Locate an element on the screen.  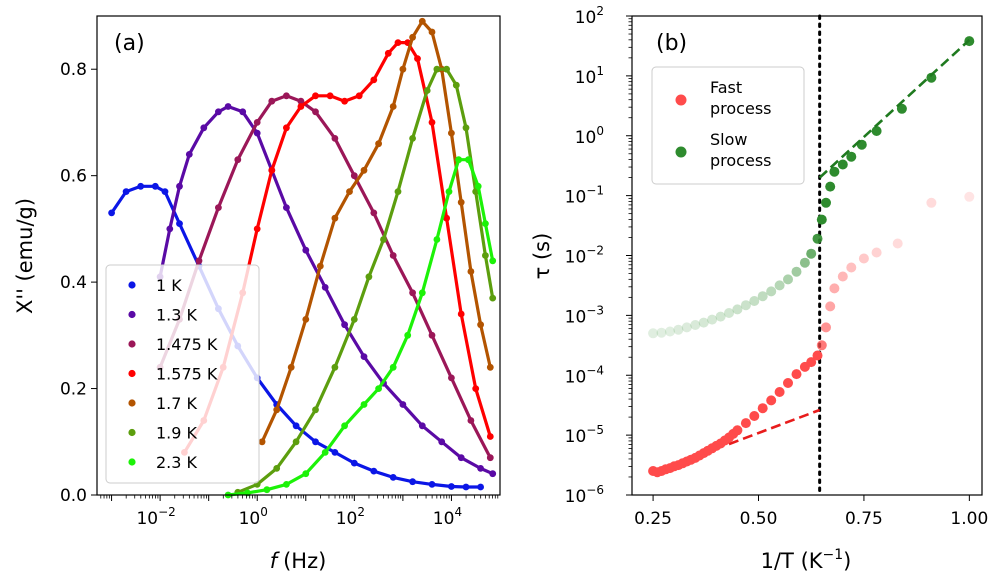
panel-b-xlabel-main: 1/T (K is located at coordinates (792, 561).